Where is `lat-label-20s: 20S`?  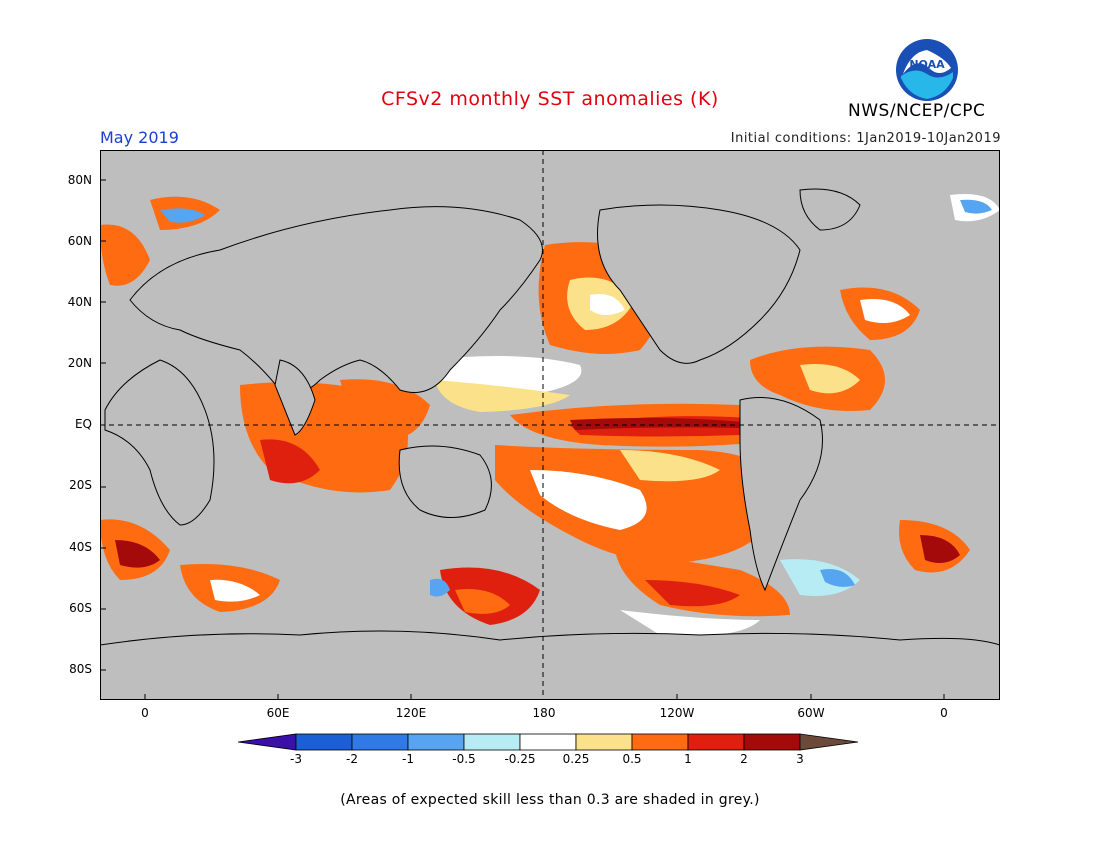 lat-label-20s: 20S is located at coordinates (80, 485).